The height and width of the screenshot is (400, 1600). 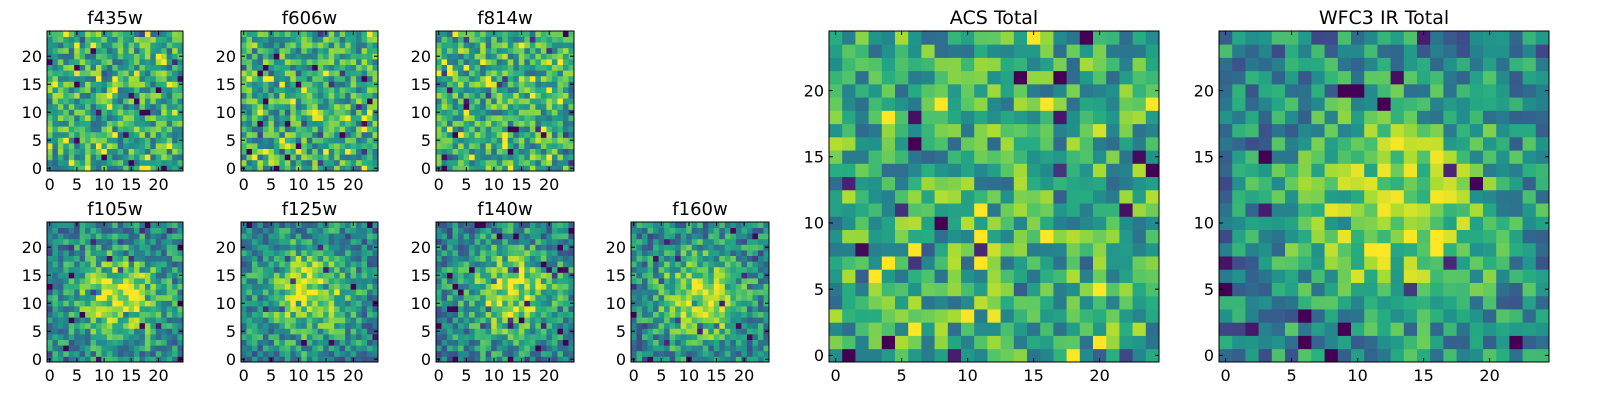 What do you see at coordinates (309, 101) in the screenshot?
I see `axes-frame` at bounding box center [309, 101].